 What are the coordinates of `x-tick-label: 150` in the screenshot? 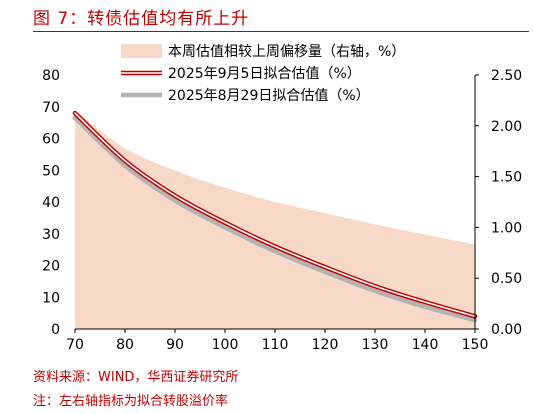 It's located at (475, 345).